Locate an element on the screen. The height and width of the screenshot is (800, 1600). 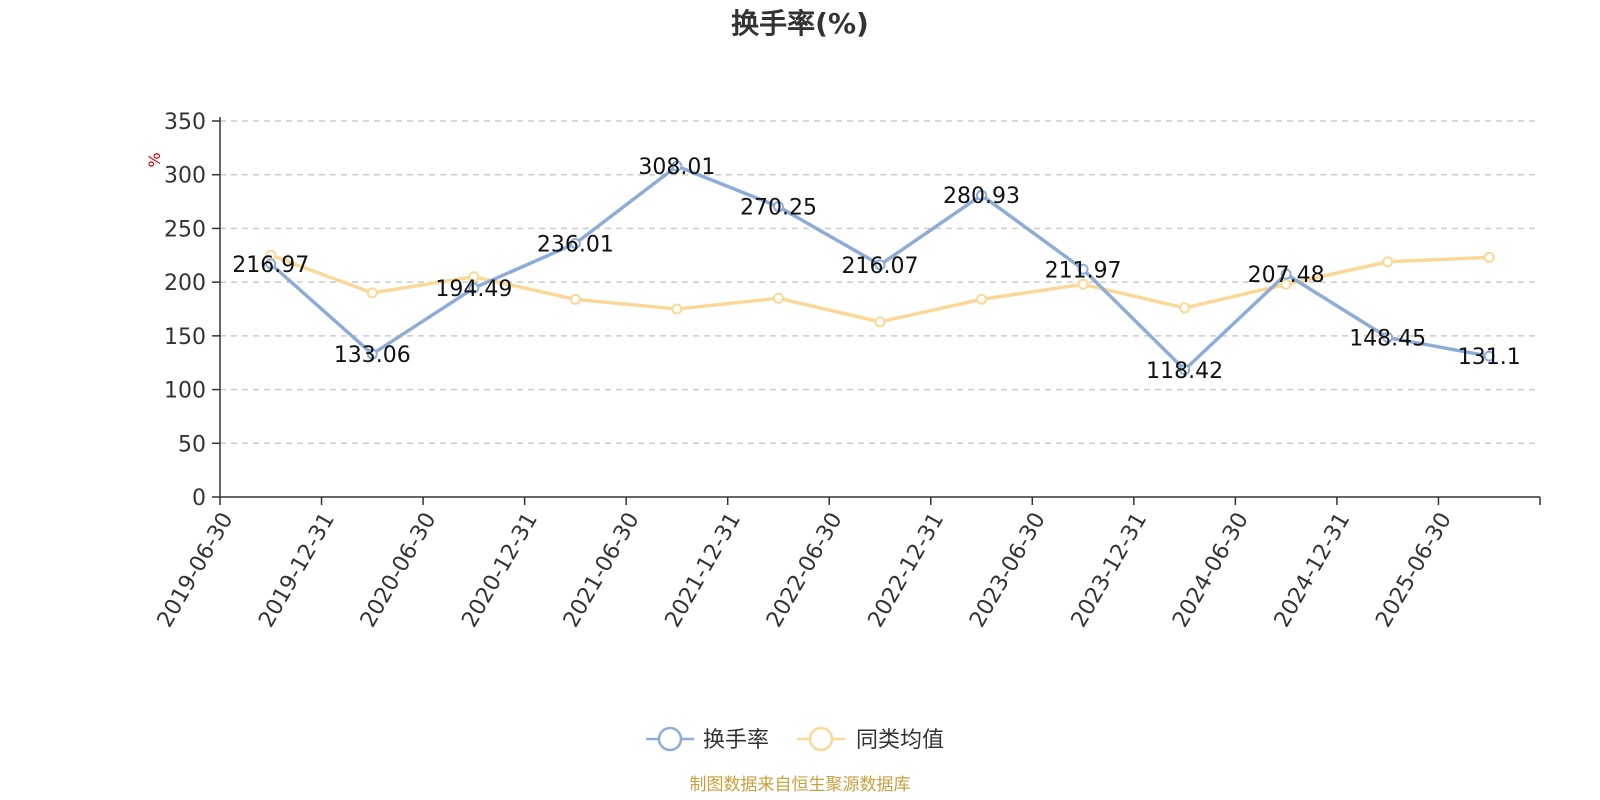
y-tick-label-200: 200 is located at coordinates (185, 283).